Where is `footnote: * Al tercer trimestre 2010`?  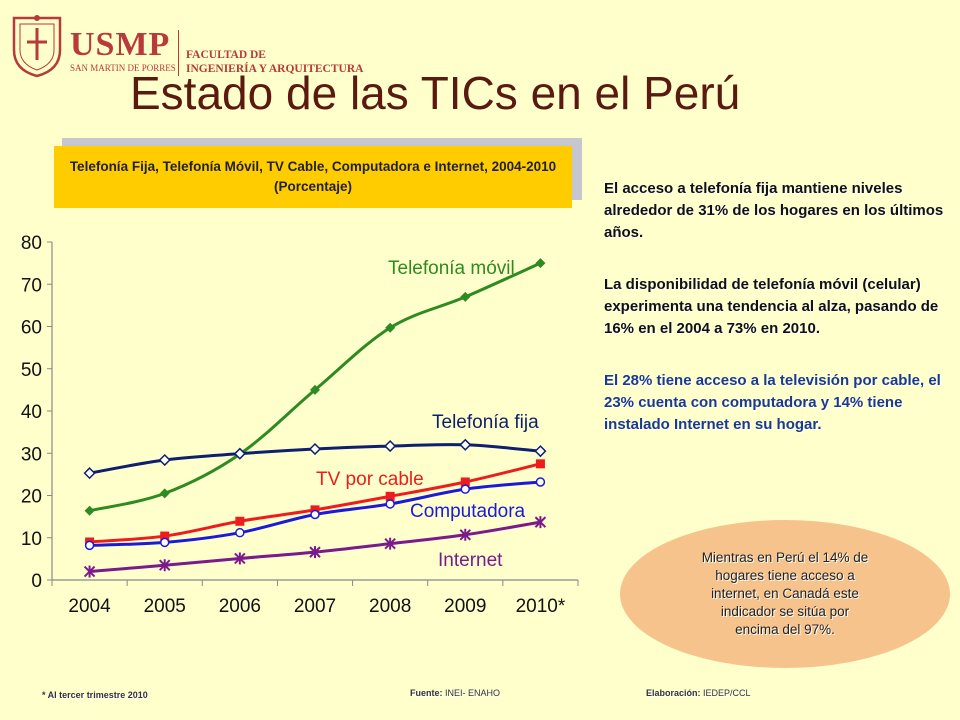 footnote: * Al tercer trimestre 2010 is located at coordinates (95, 695).